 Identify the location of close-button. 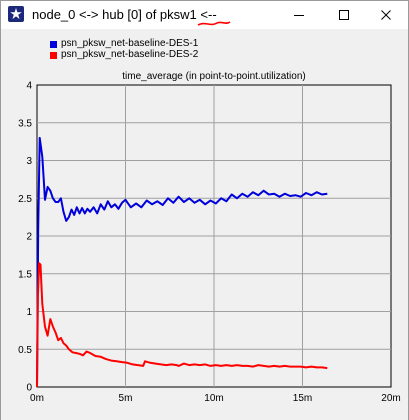
(385, 15).